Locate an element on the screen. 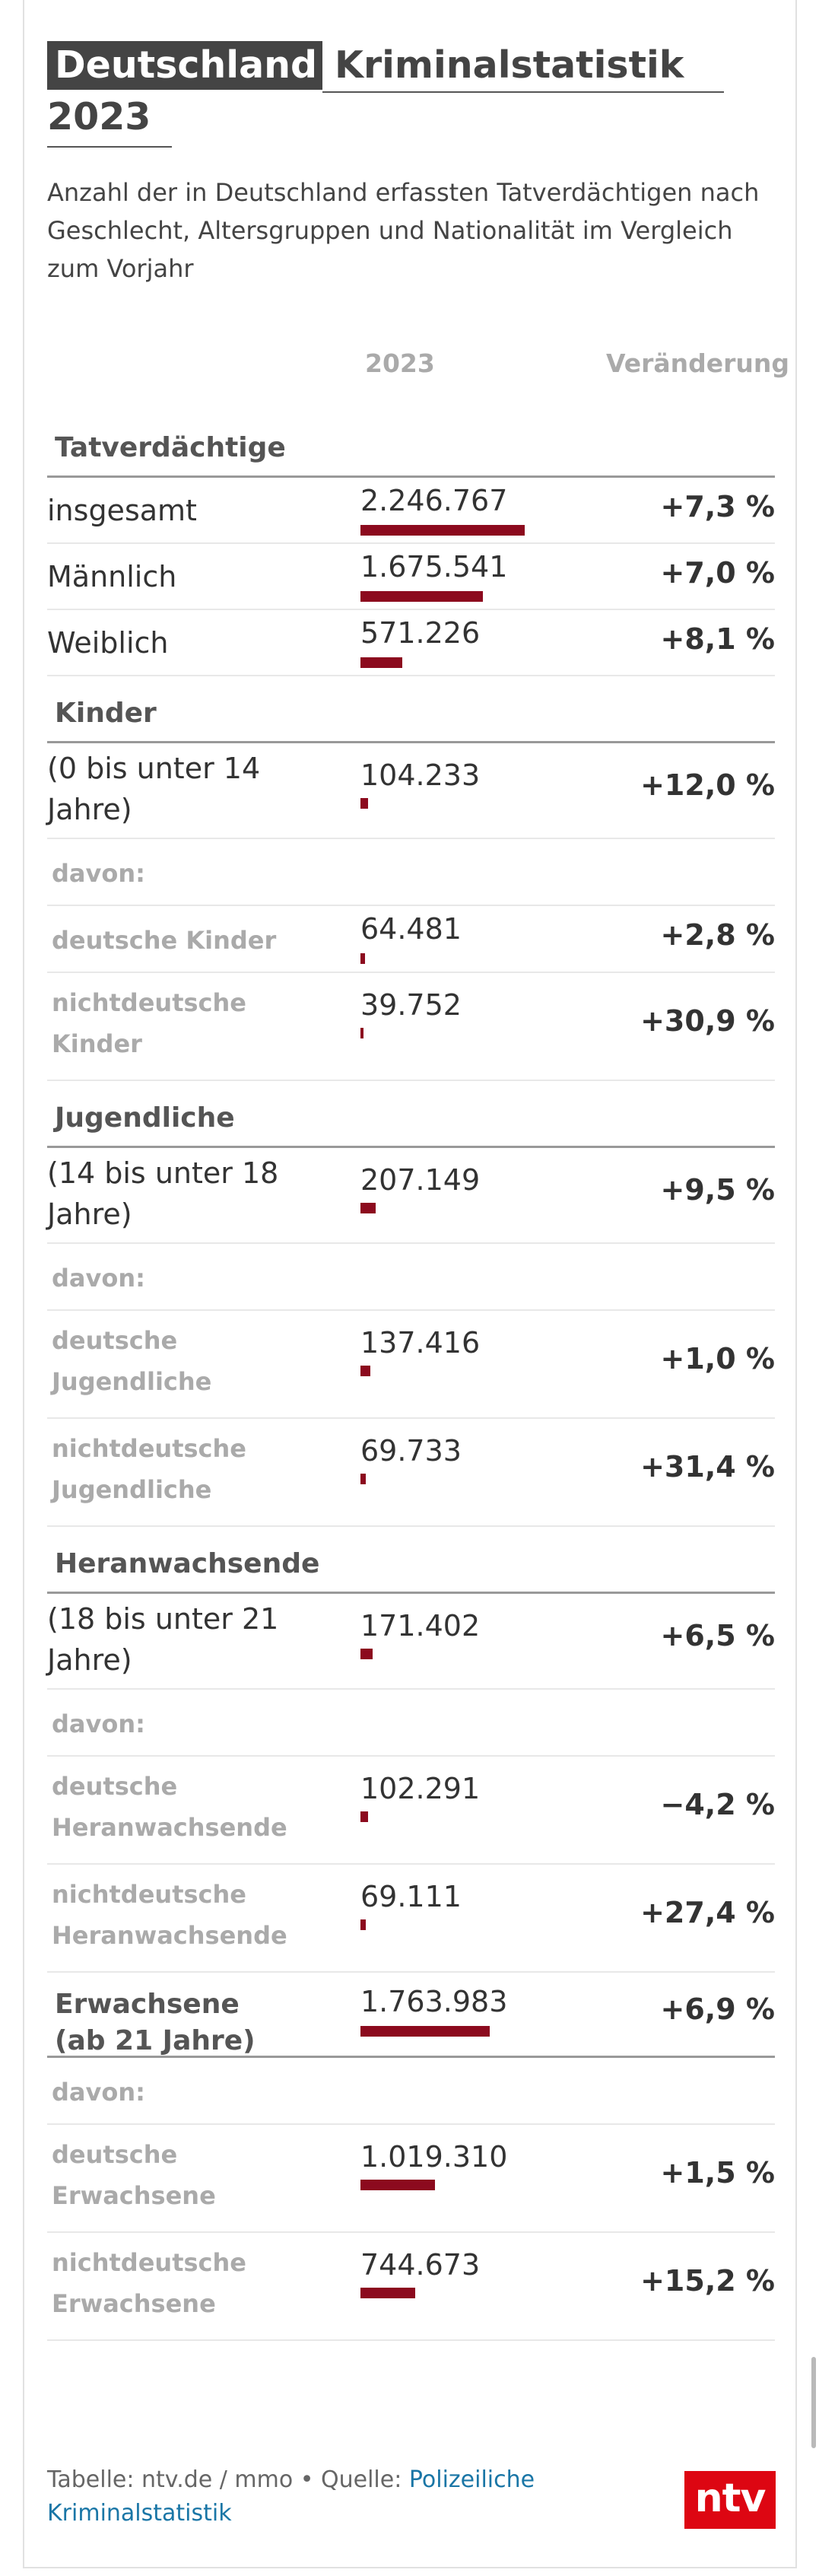 This screenshot has width=819, height=2576. column-header-year: 2023 is located at coordinates (400, 363).